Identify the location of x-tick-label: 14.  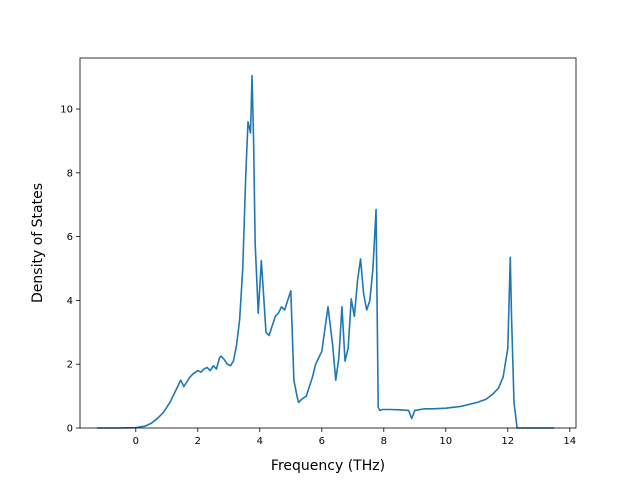
(569, 441).